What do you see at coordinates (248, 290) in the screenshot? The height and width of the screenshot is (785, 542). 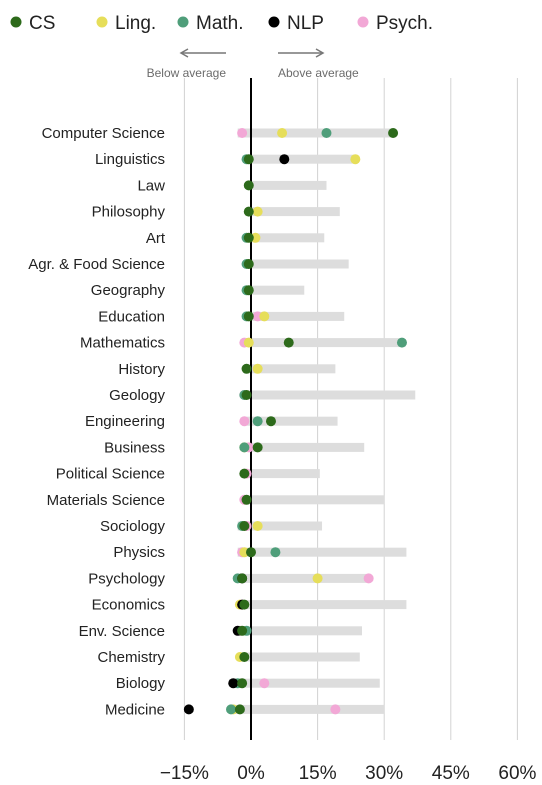 I see `point-cs-geography` at bounding box center [248, 290].